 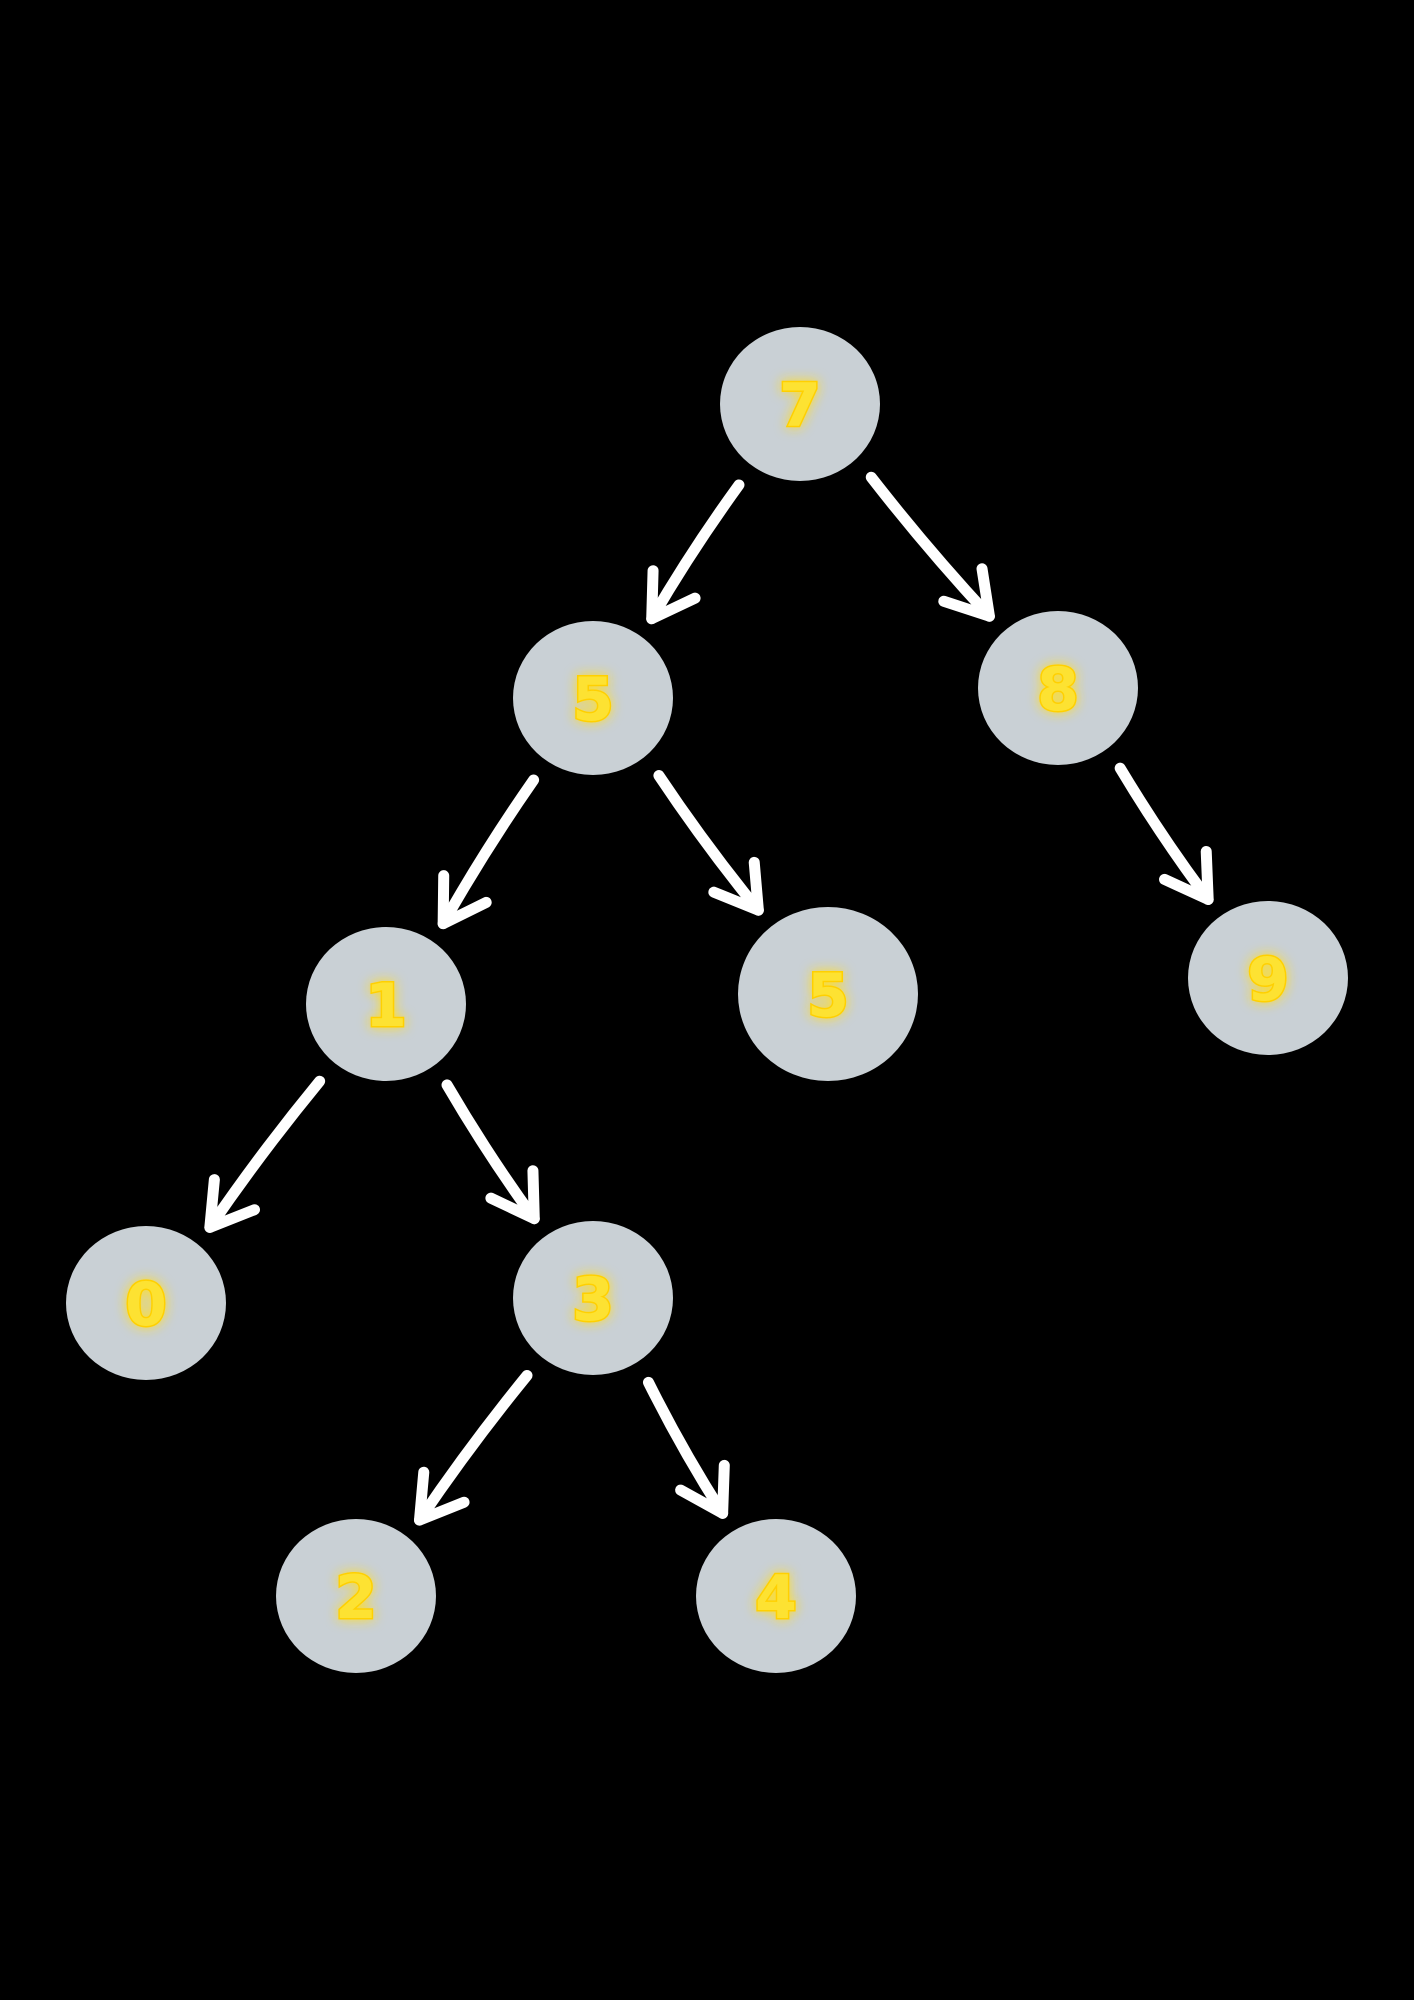 I want to click on edge-arrow-n7-to-n5a, so click(x=695, y=552).